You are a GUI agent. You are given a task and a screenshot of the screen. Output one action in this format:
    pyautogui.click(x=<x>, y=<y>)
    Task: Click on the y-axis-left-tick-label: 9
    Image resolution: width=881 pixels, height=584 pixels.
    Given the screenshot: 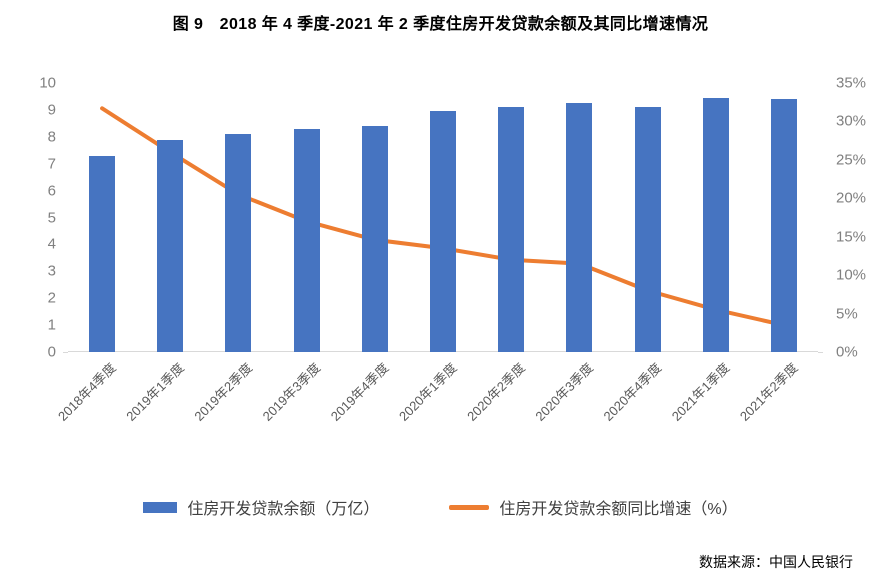 What is the action you would take?
    pyautogui.click(x=51, y=110)
    